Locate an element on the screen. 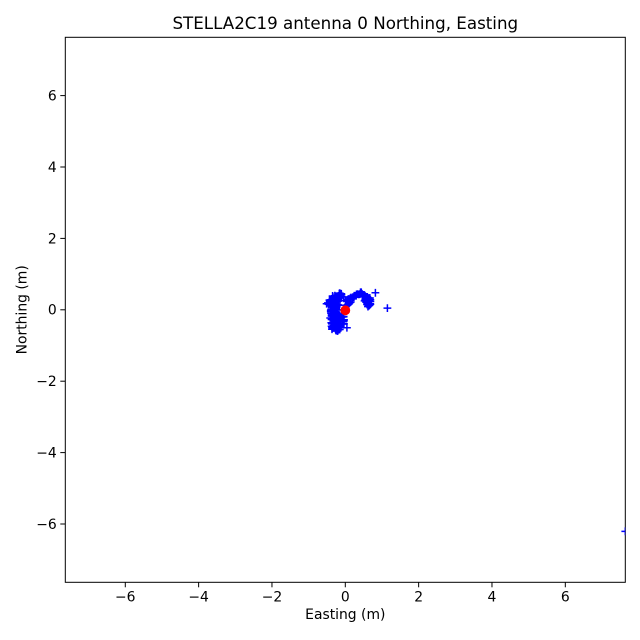 The image size is (640, 640). y-axis-label: Northing (m) is located at coordinates (22, 309).